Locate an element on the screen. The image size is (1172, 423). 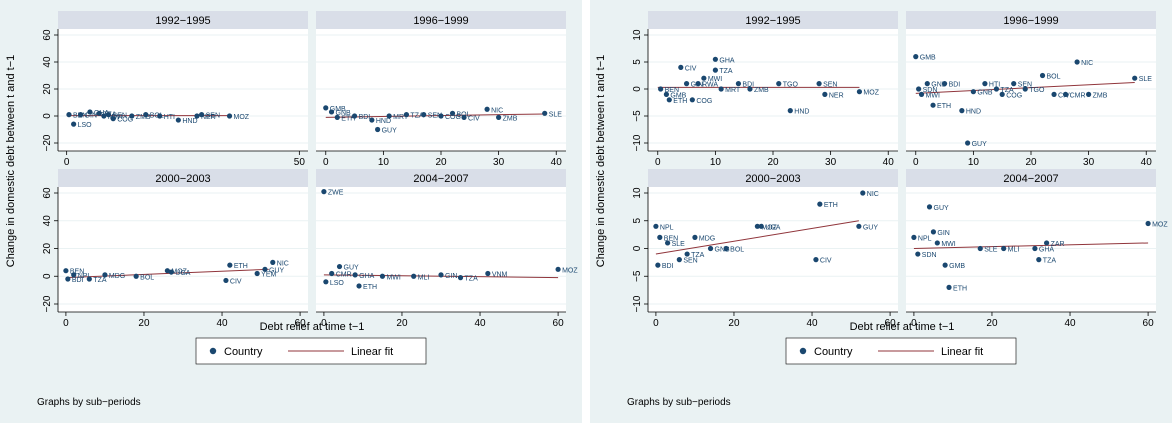
country-label: ZWE is located at coordinates (336, 193).